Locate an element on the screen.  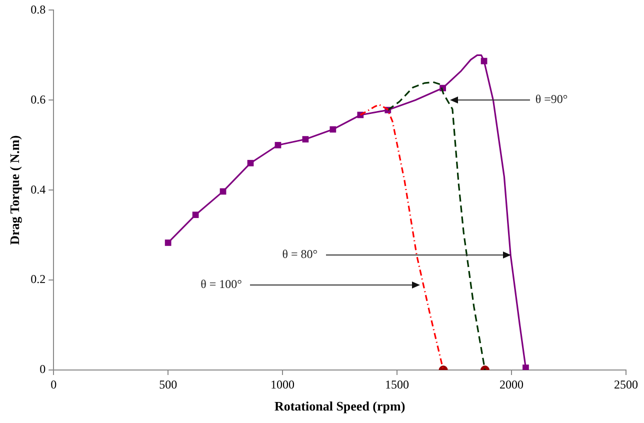
x-tick-label: 2000 is located at coordinates (512, 384).